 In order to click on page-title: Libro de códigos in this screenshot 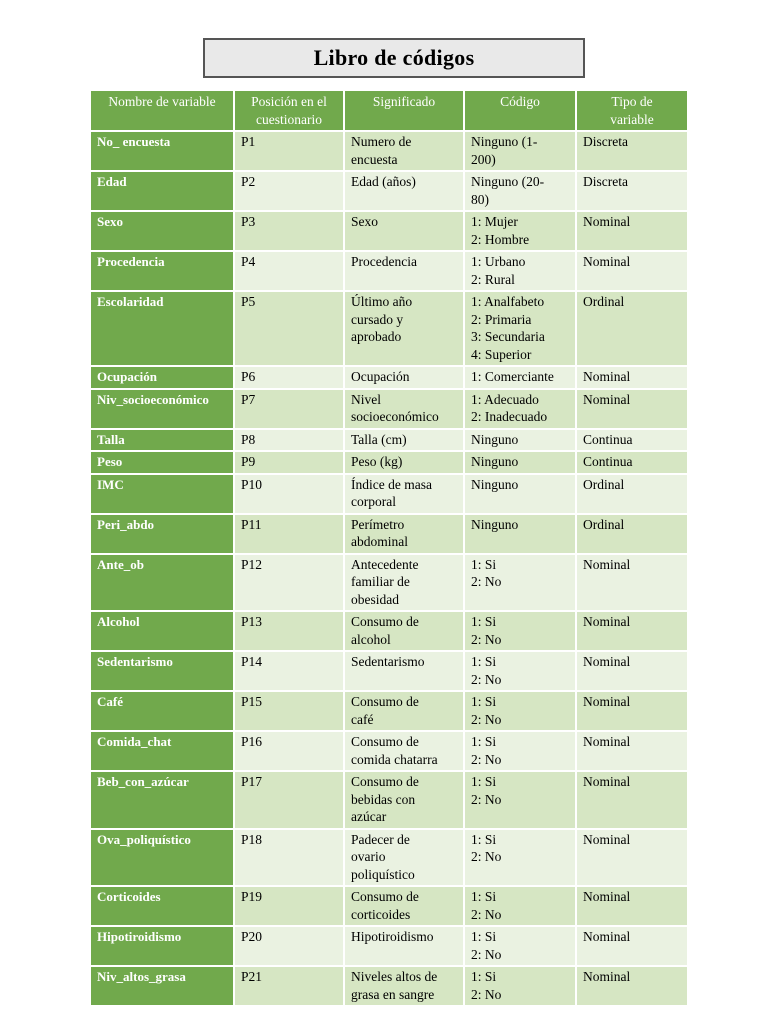, I will do `click(394, 57)`.